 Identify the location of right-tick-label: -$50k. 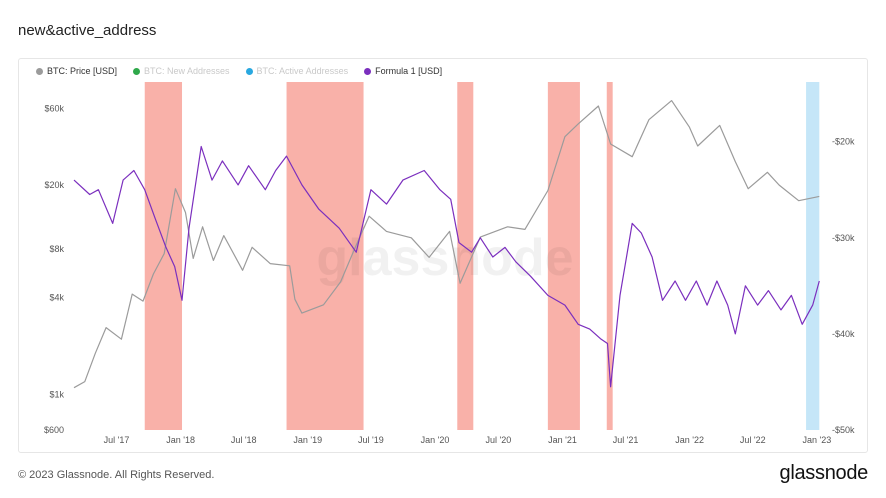
(843, 430).